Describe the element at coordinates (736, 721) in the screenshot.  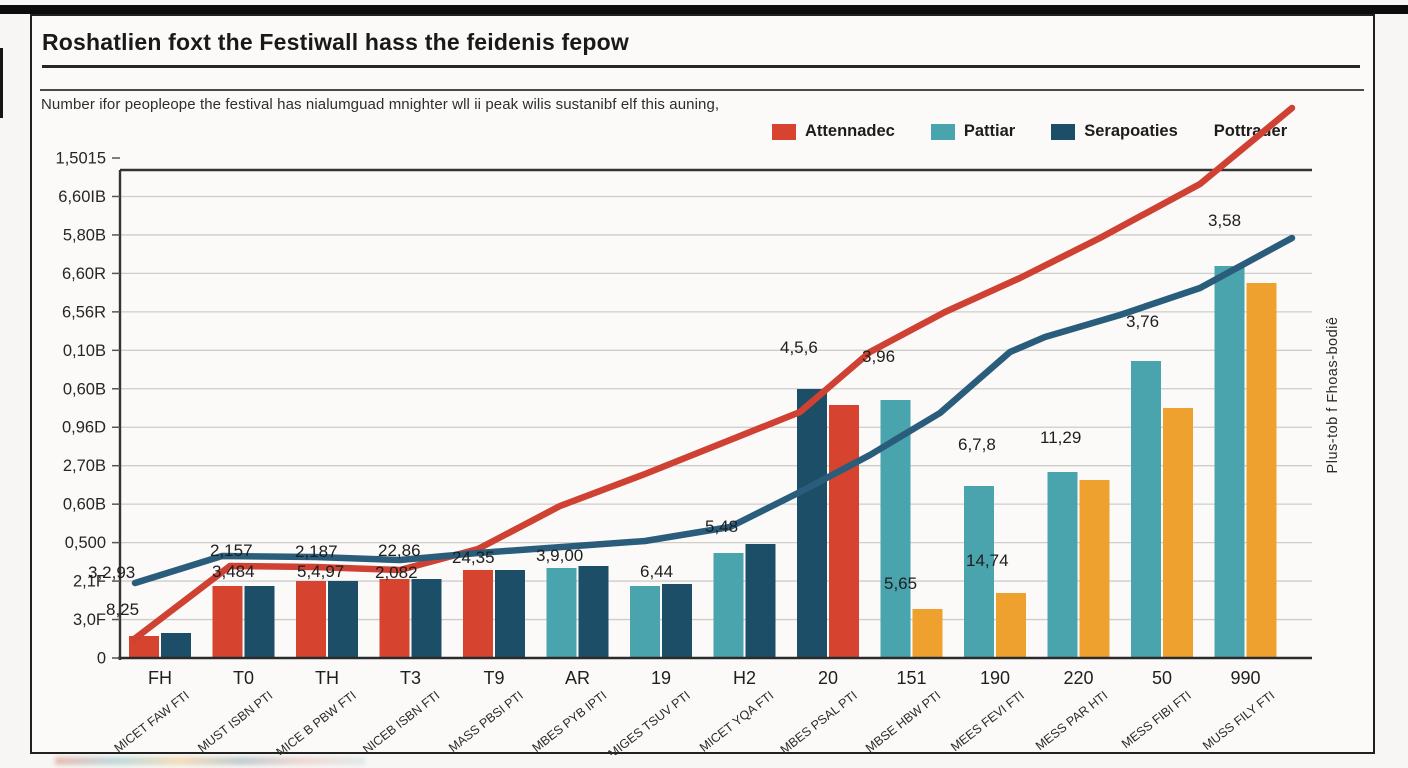
I see `x-sub-label: MICET YQA FTI` at that location.